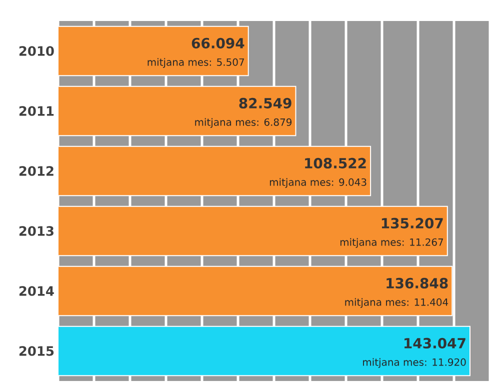  I want to click on y-tick-label: 2013, so click(36, 231).